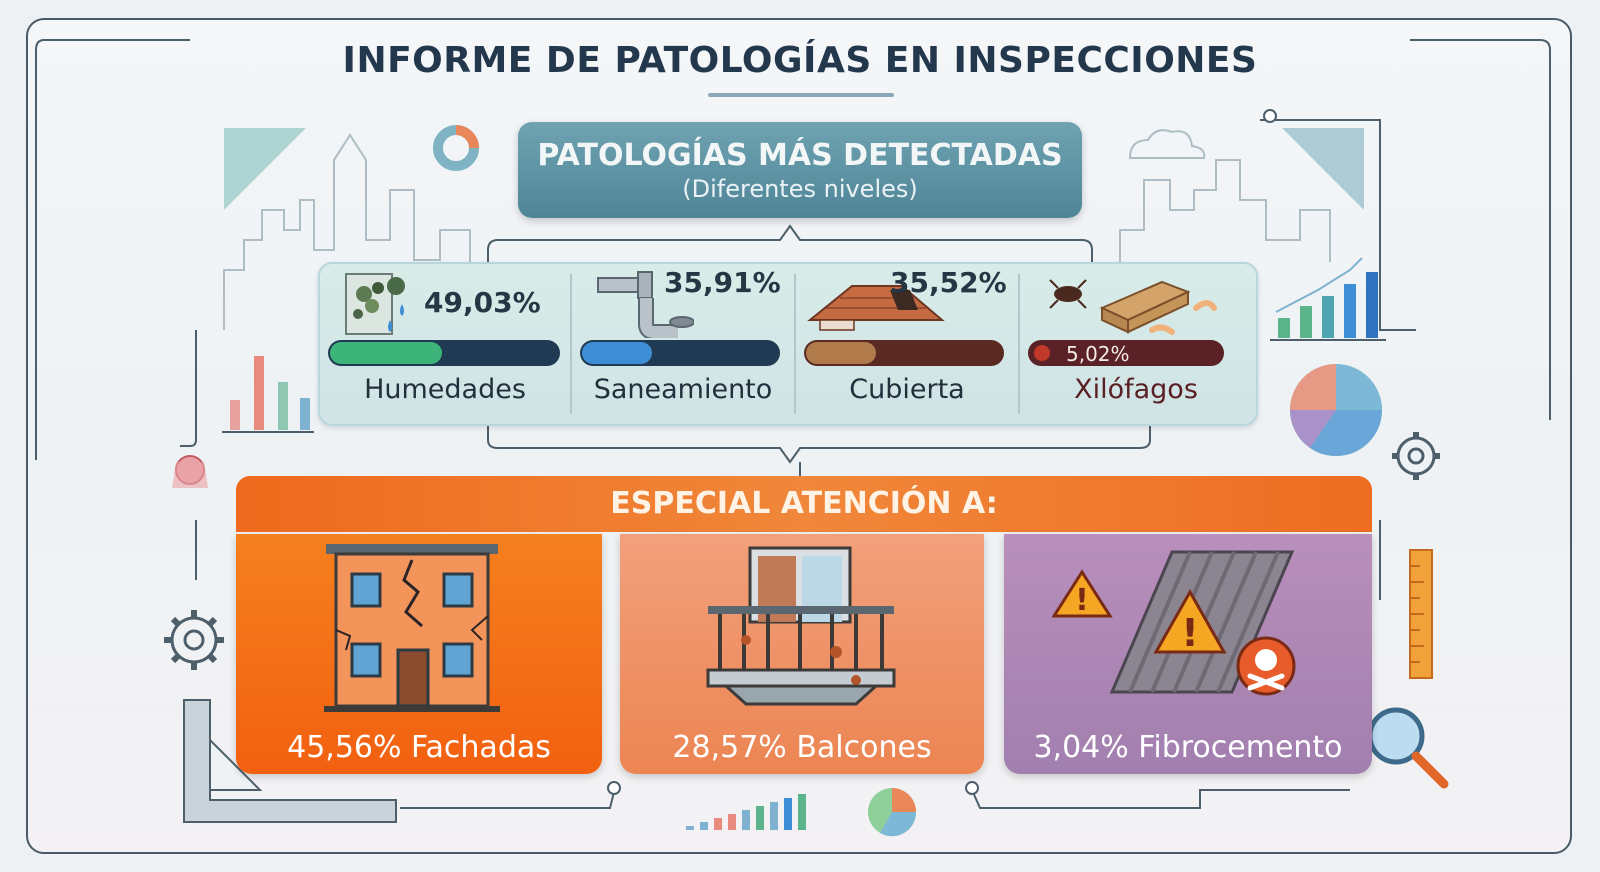 The width and height of the screenshot is (1600, 872). Describe the element at coordinates (1042, 353) in the screenshot. I see `xilofagos-progress-fill` at that location.